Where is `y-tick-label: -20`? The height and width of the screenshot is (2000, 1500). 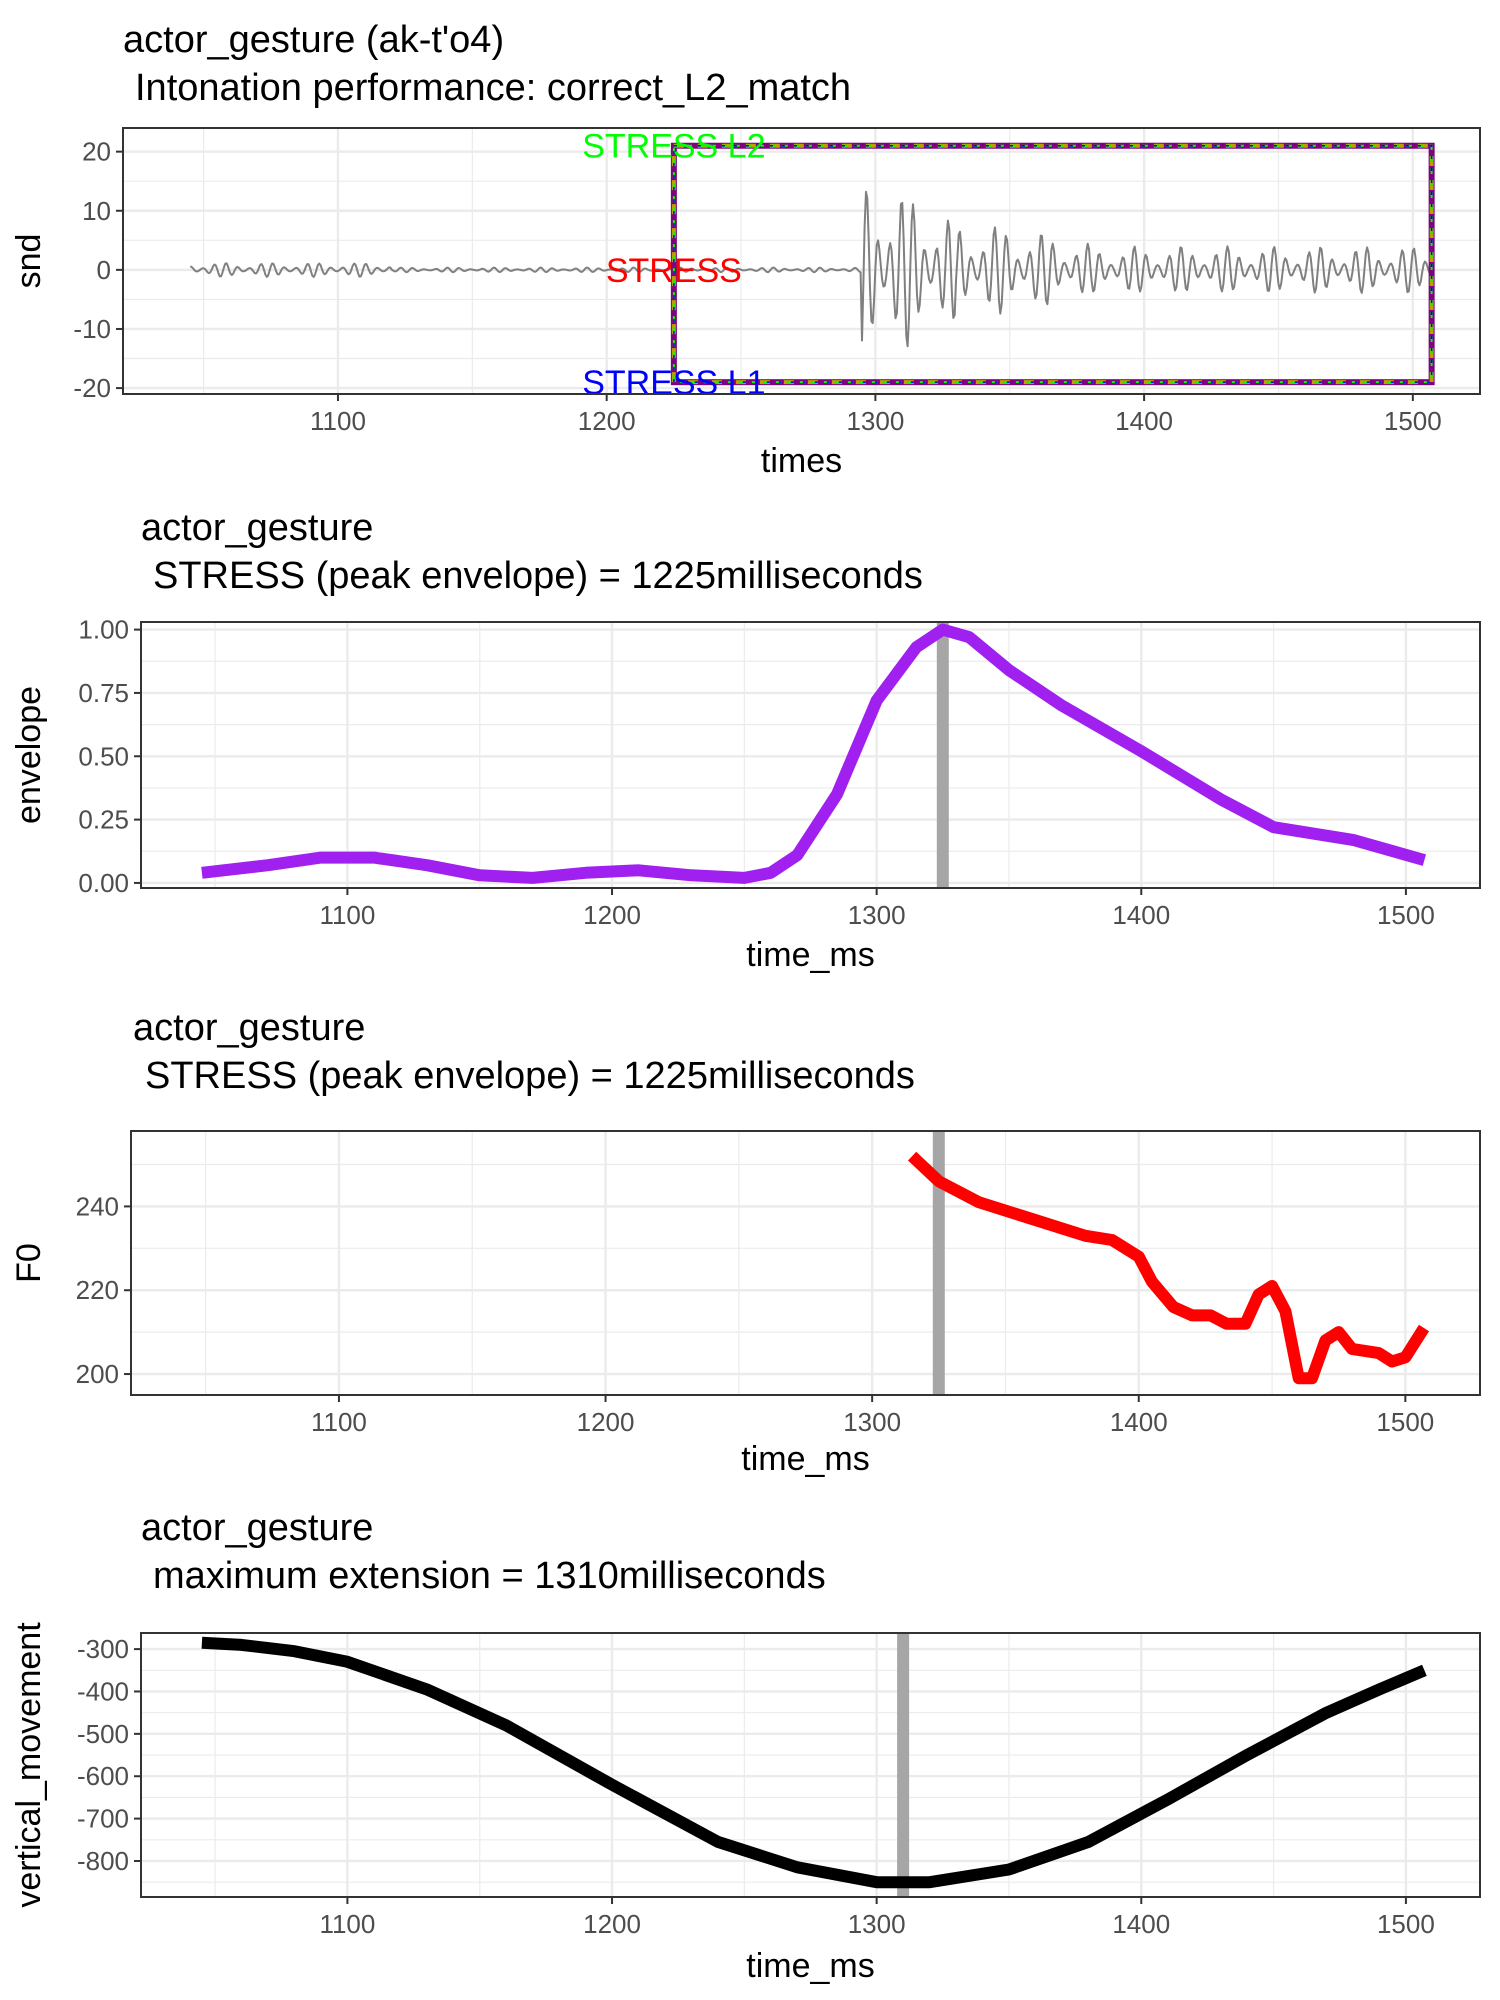 y-tick-label: -20 is located at coordinates (92, 388).